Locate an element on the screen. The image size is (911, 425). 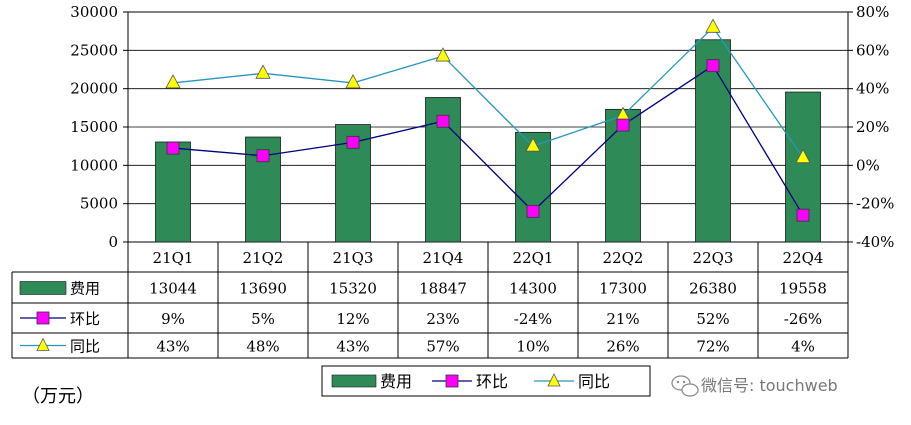
table-cell: 10% is located at coordinates (532, 347).